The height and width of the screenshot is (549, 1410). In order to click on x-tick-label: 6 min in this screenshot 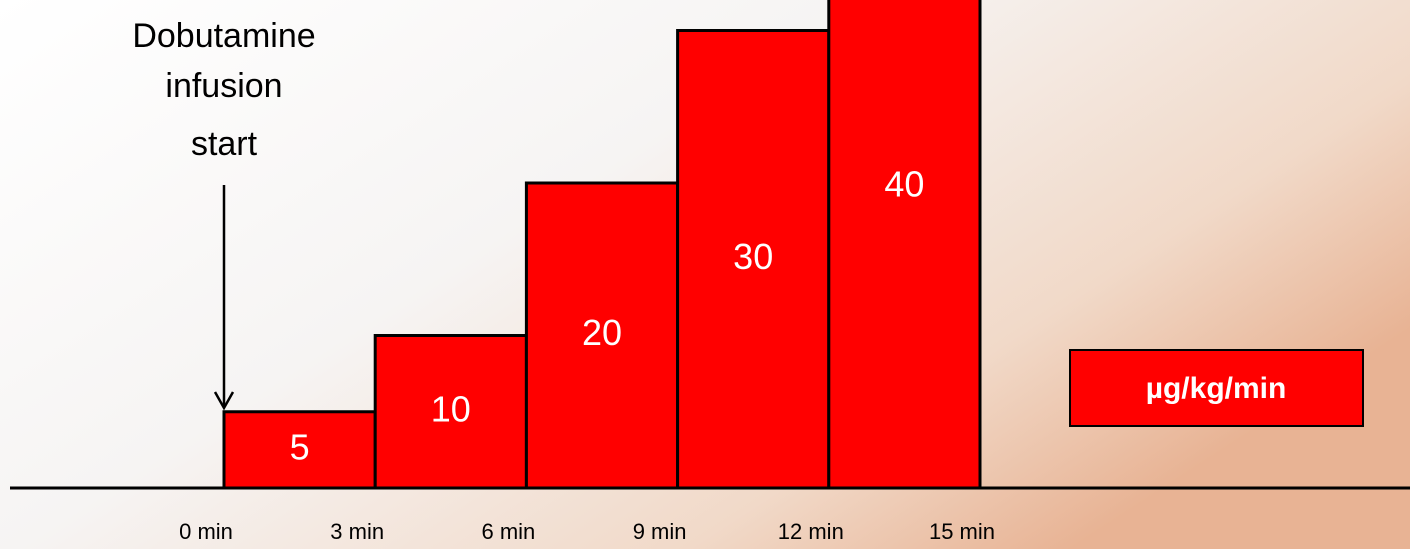, I will do `click(509, 531)`.